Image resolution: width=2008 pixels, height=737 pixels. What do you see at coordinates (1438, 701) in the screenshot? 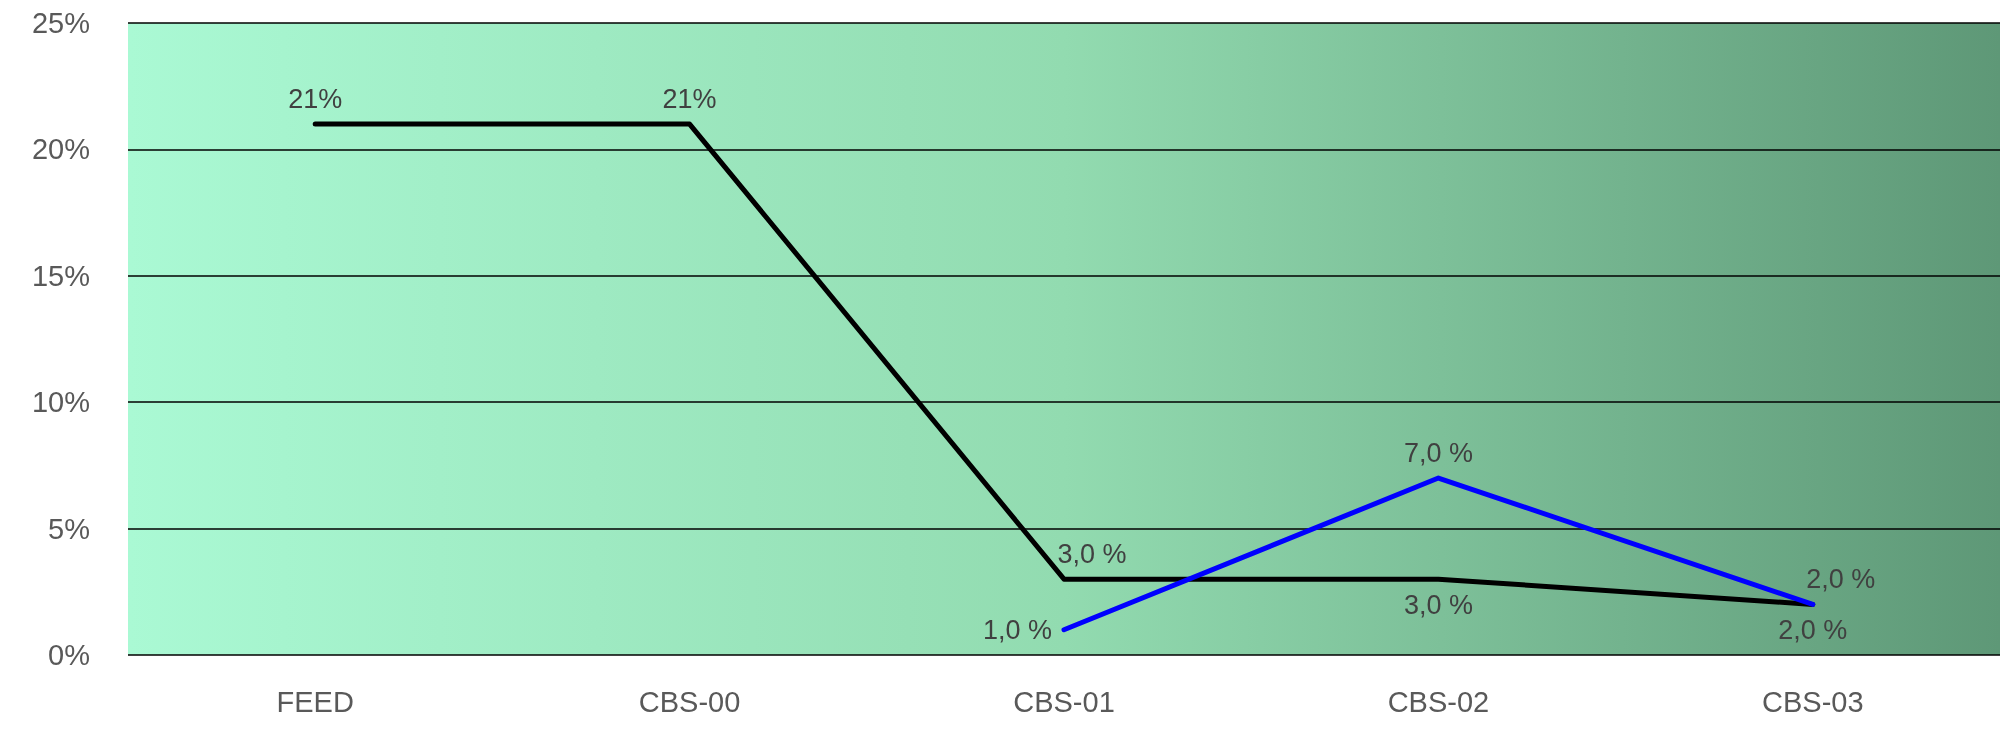
I see `x-tick-label: CBS-02` at bounding box center [1438, 701].